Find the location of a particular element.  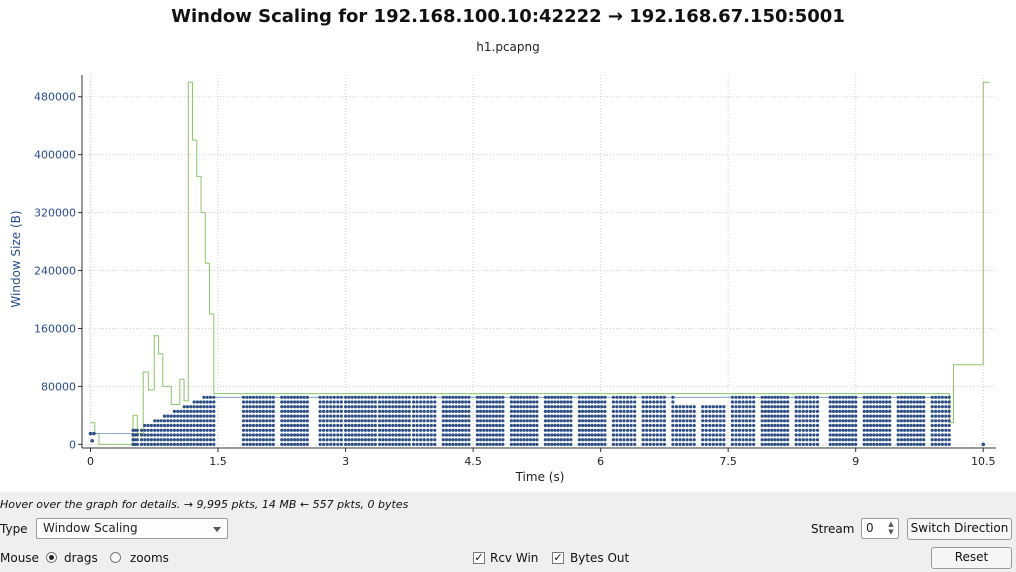

drags-radio is located at coordinates (51, 557).